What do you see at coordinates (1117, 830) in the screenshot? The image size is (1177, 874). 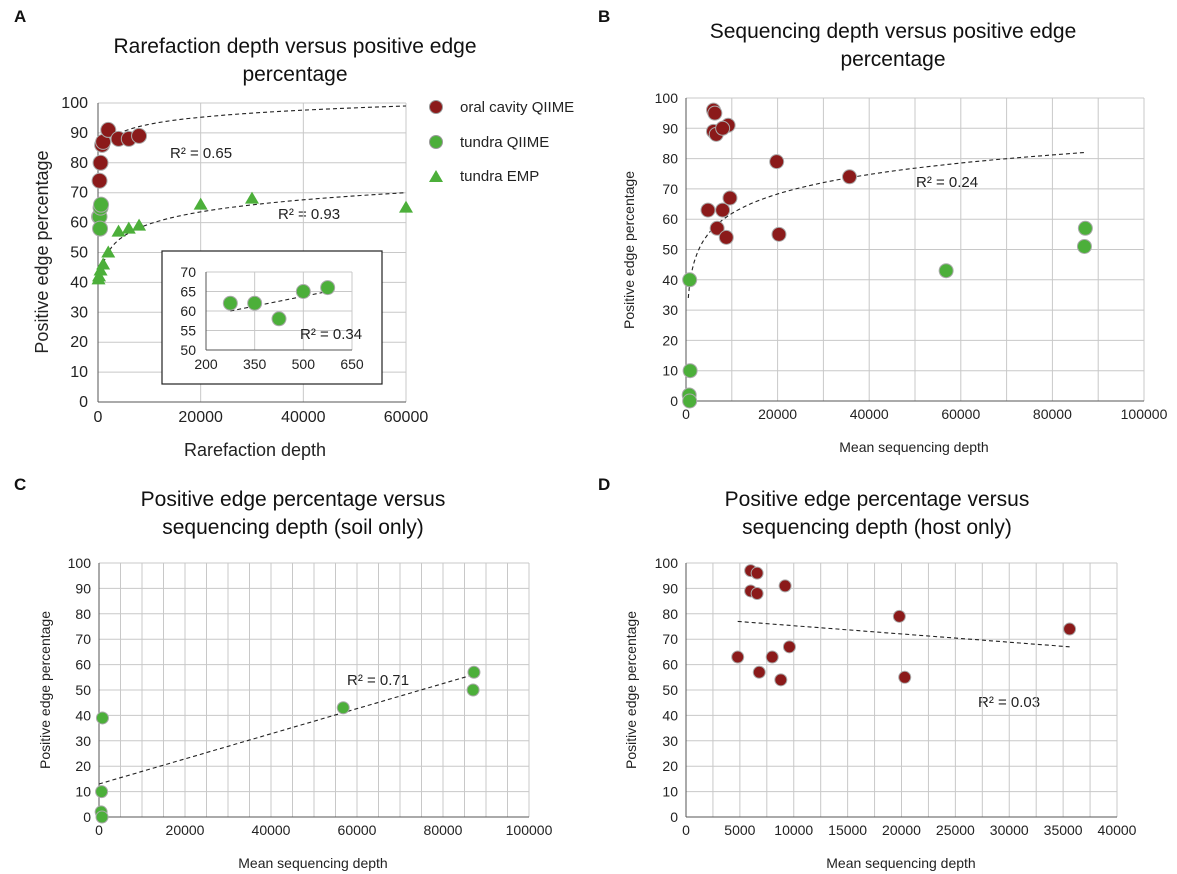 I see `panel-d-xtick: 40000` at bounding box center [1117, 830].